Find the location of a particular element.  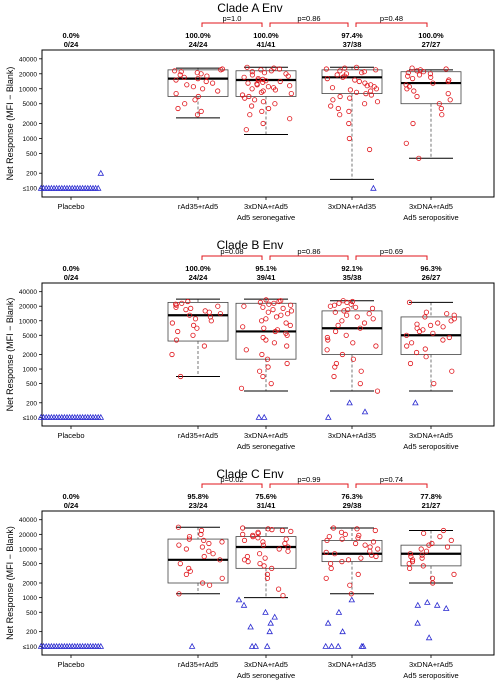

response-rate: 77.8% is located at coordinates (431, 496).